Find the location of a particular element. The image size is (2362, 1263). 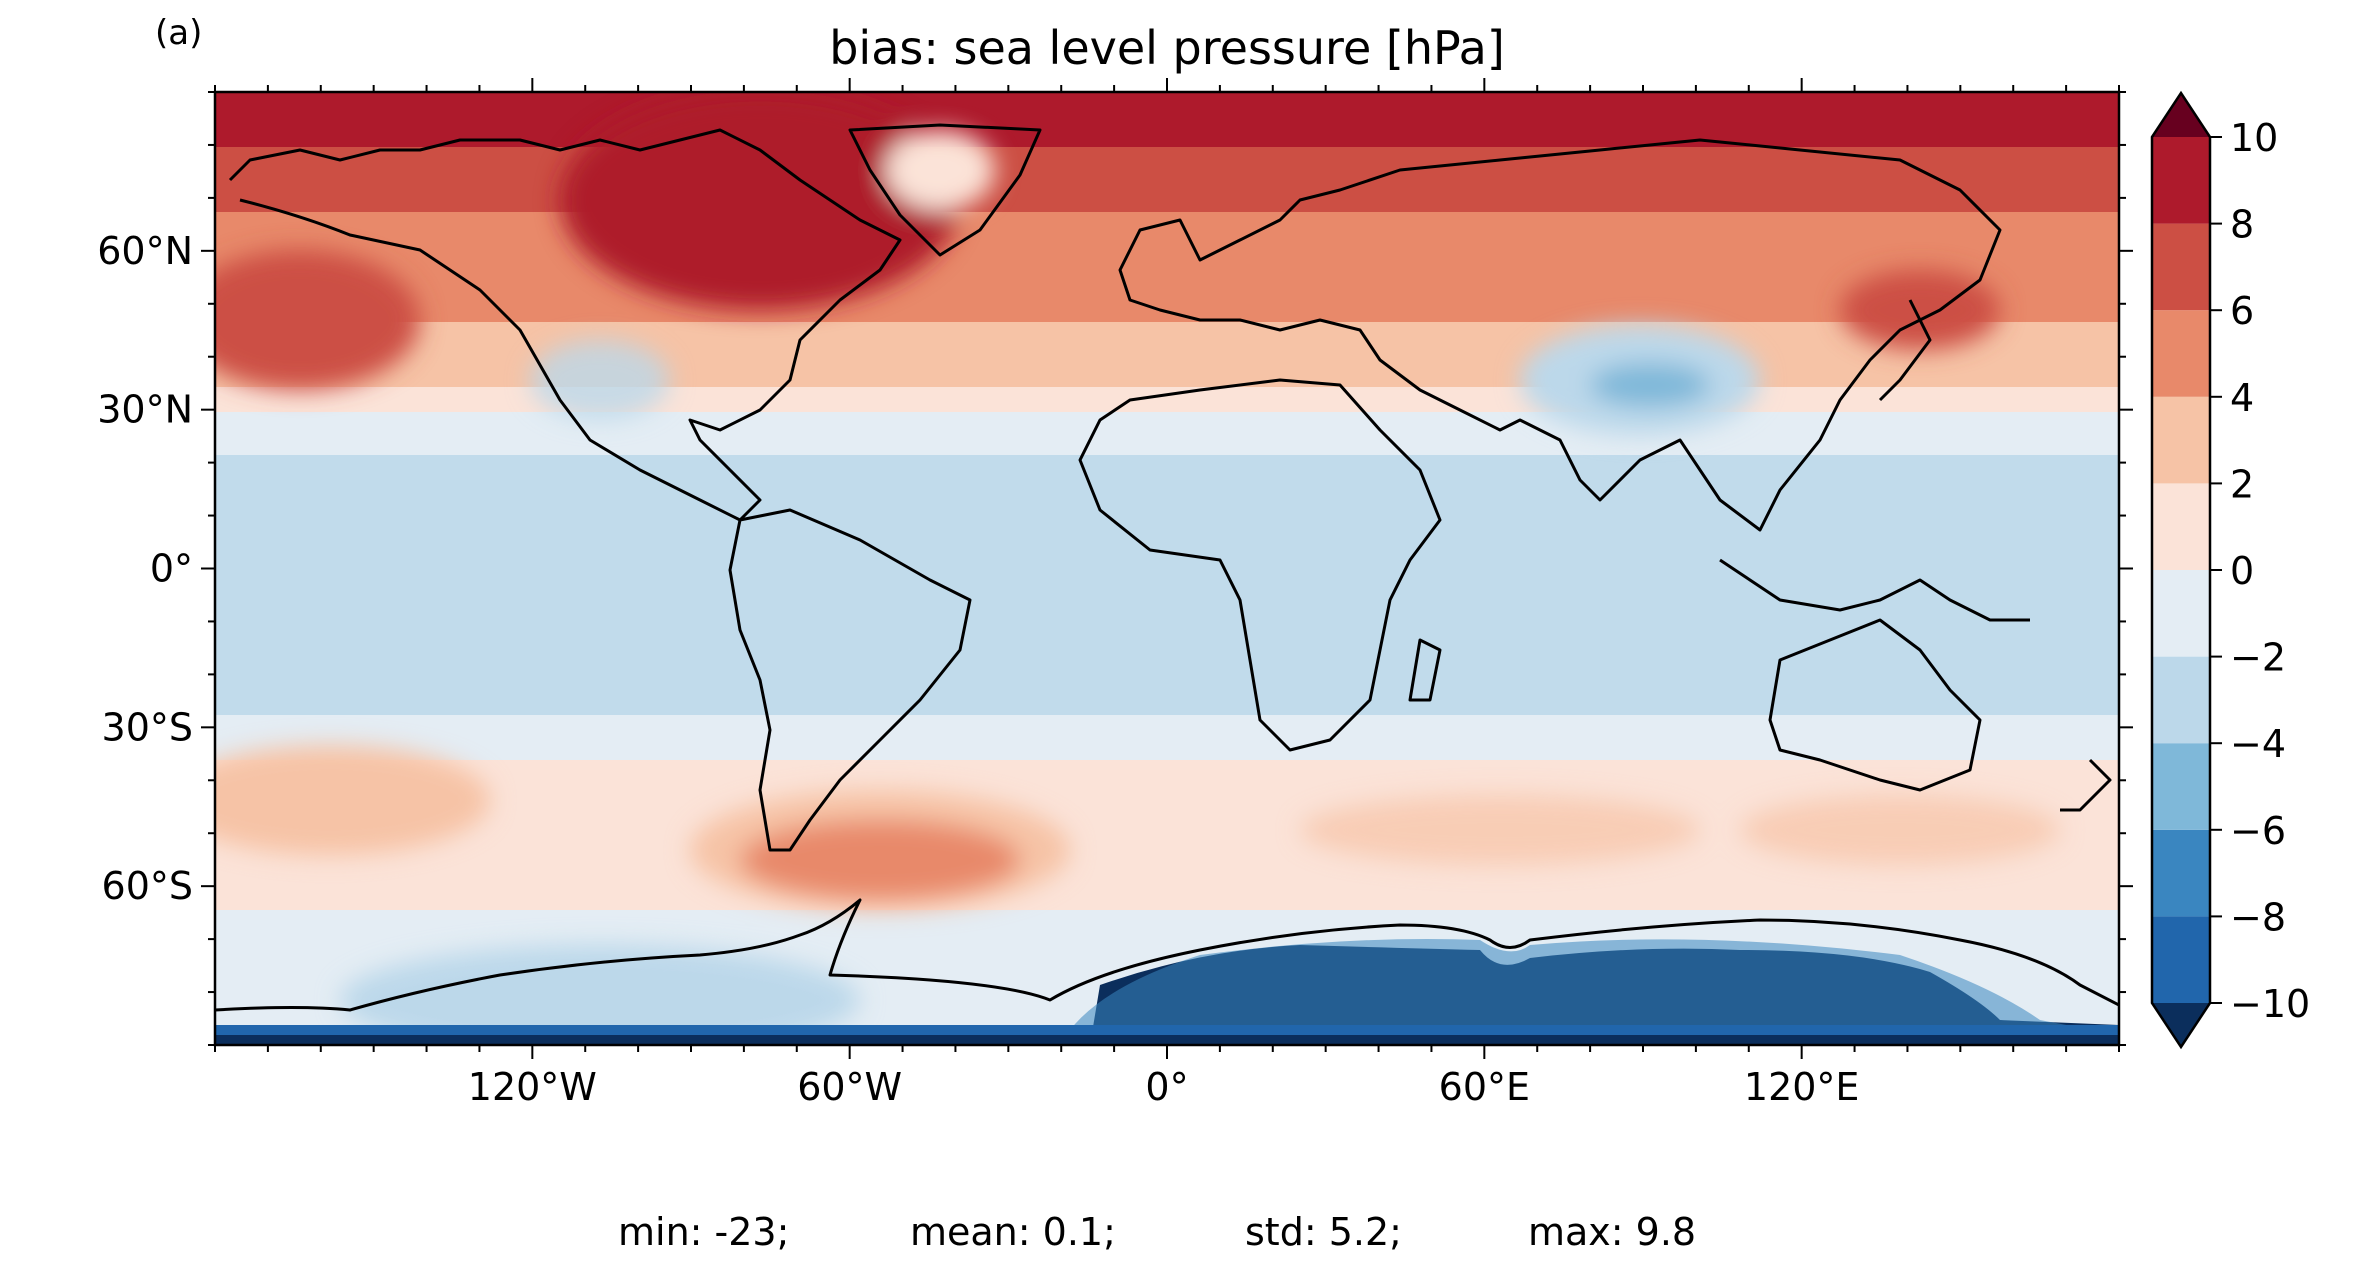

colorbar: −10 −8 −6 −4 −2 0 2 4 6 8 10 is located at coordinates (2230, 570).